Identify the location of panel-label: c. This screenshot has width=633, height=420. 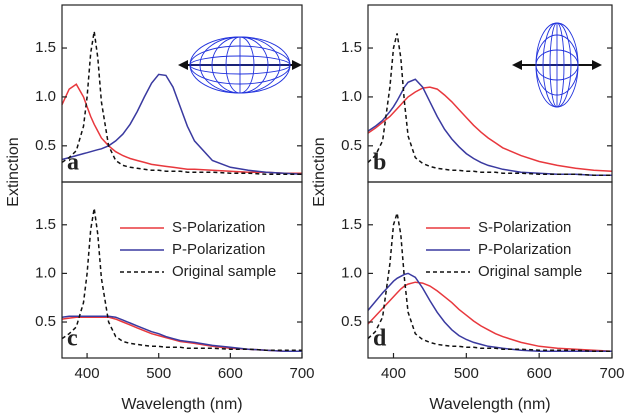
(72, 339).